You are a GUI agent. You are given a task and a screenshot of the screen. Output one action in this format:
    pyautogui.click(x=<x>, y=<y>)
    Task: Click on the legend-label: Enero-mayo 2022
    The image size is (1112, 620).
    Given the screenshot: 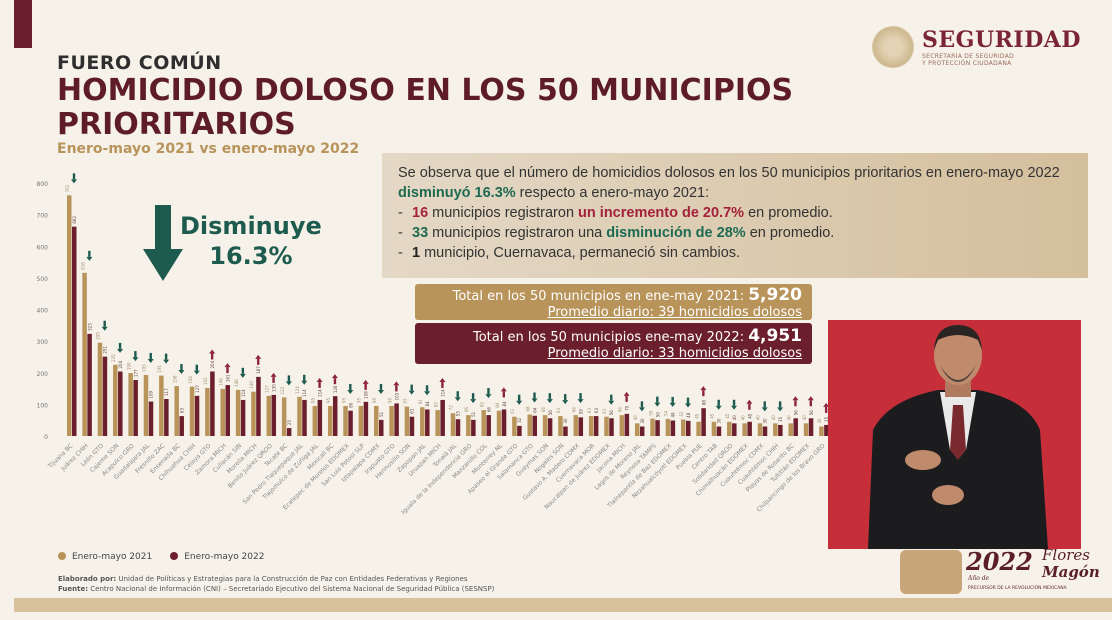 What is the action you would take?
    pyautogui.click(x=224, y=557)
    